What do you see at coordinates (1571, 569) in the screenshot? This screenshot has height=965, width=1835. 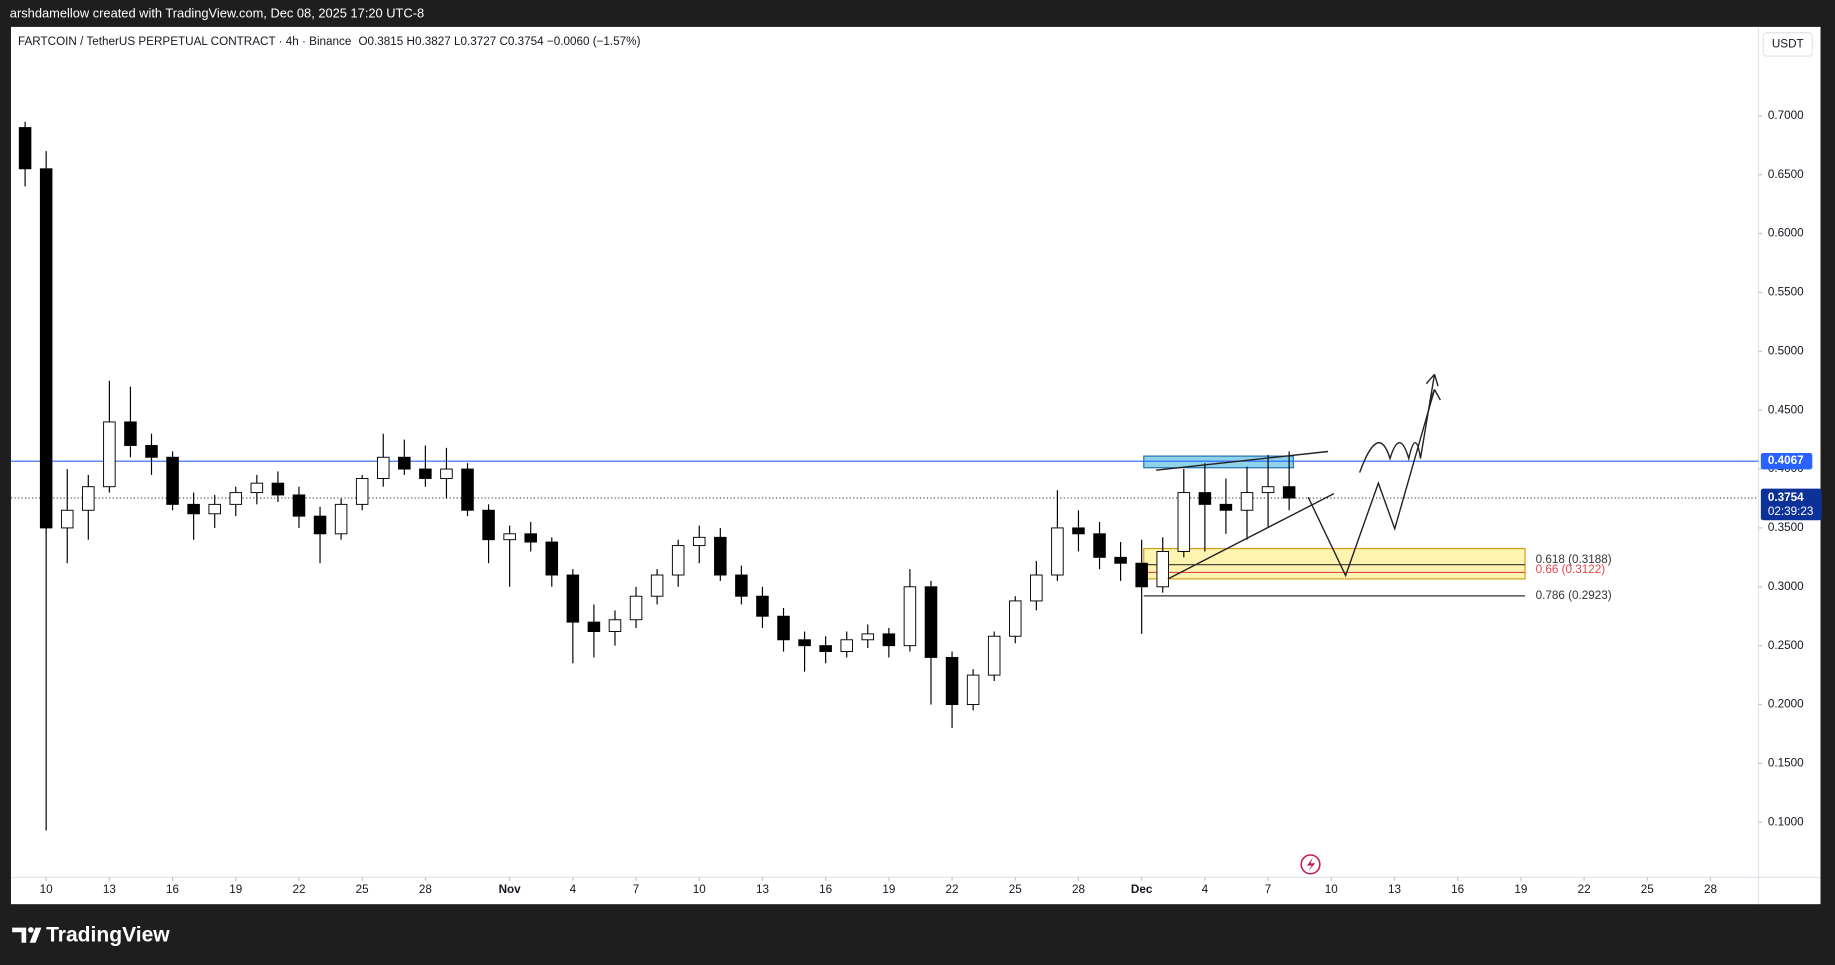 I see `fib-label: 0.66 (0.3122)` at bounding box center [1571, 569].